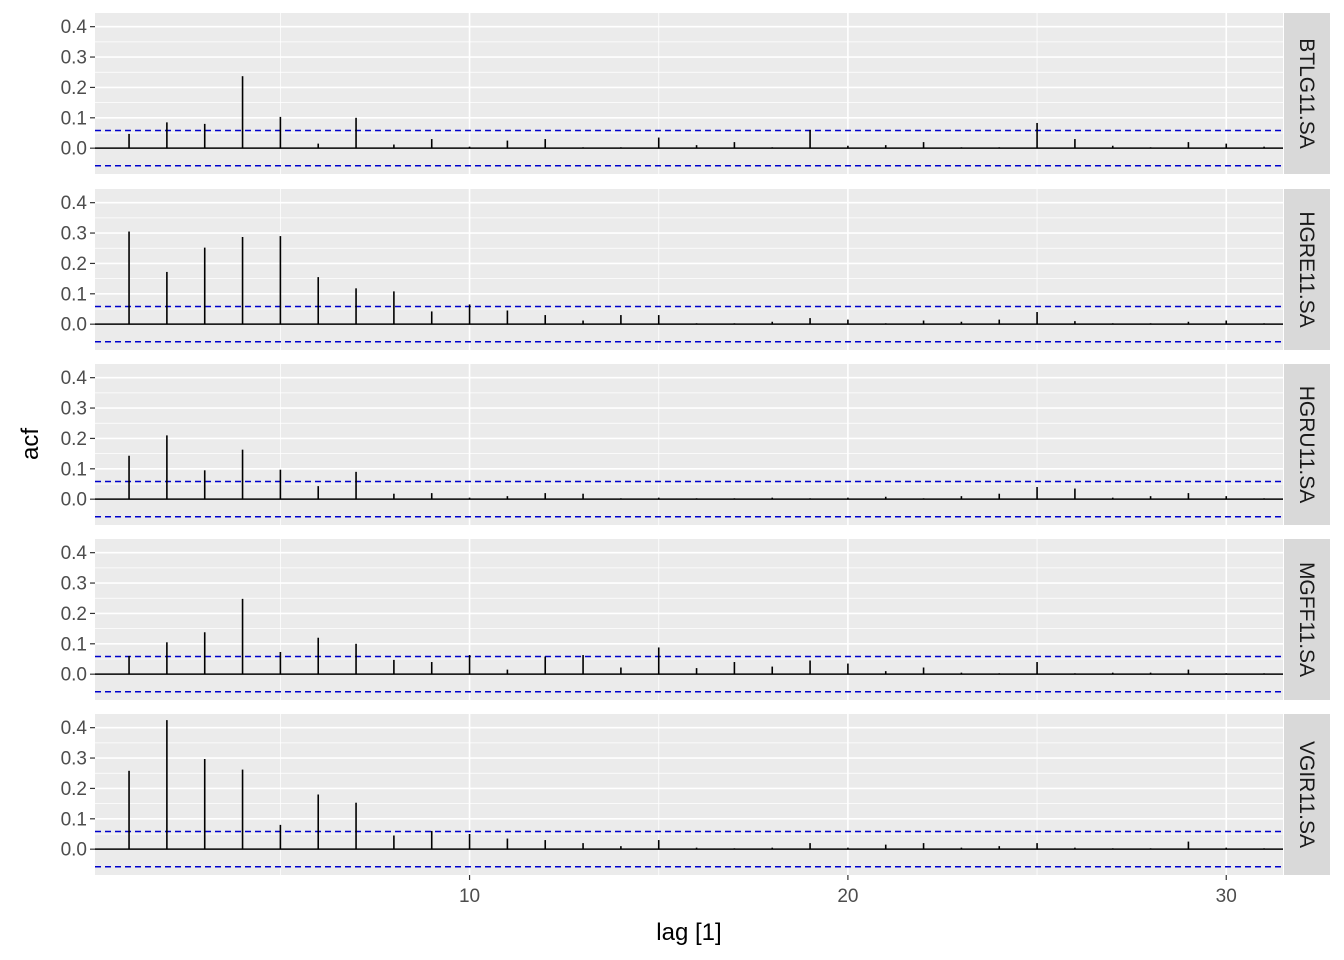  I want to click on facet-strip-label: MGFF11.SA, so click(1306, 619).